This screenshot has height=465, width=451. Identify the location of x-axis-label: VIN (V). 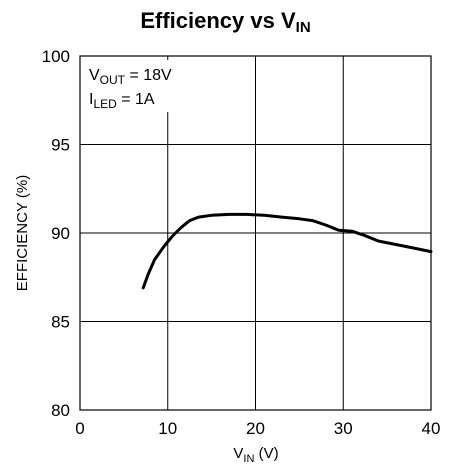
(255, 455).